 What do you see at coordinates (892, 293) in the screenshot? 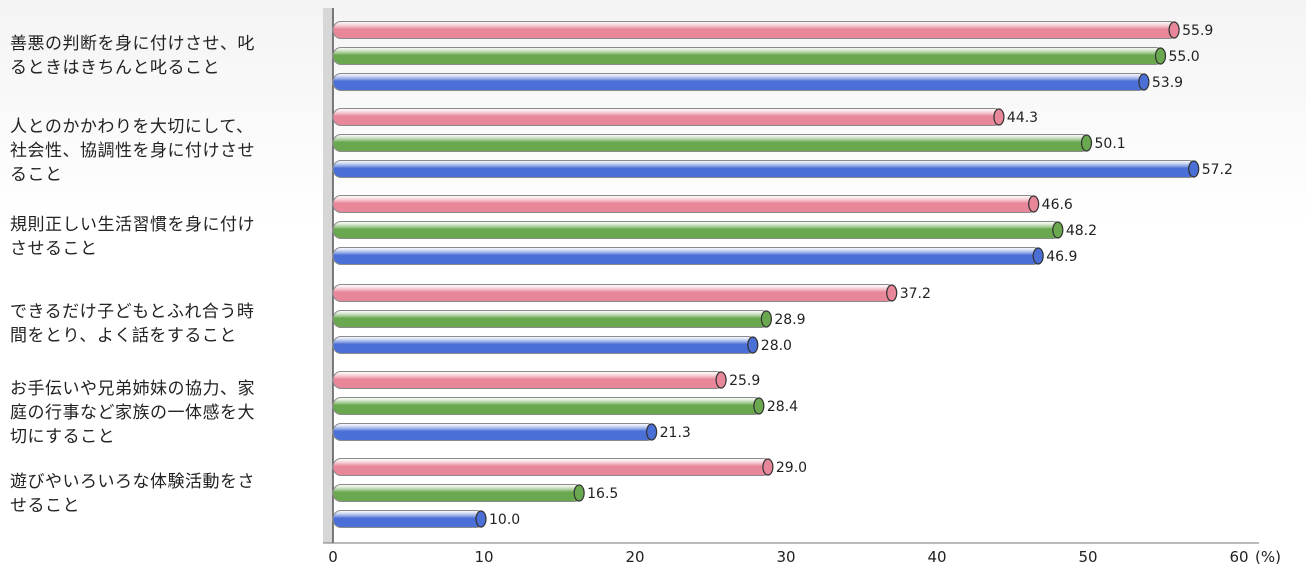
I see `bar-cap-s0-c3` at bounding box center [892, 293].